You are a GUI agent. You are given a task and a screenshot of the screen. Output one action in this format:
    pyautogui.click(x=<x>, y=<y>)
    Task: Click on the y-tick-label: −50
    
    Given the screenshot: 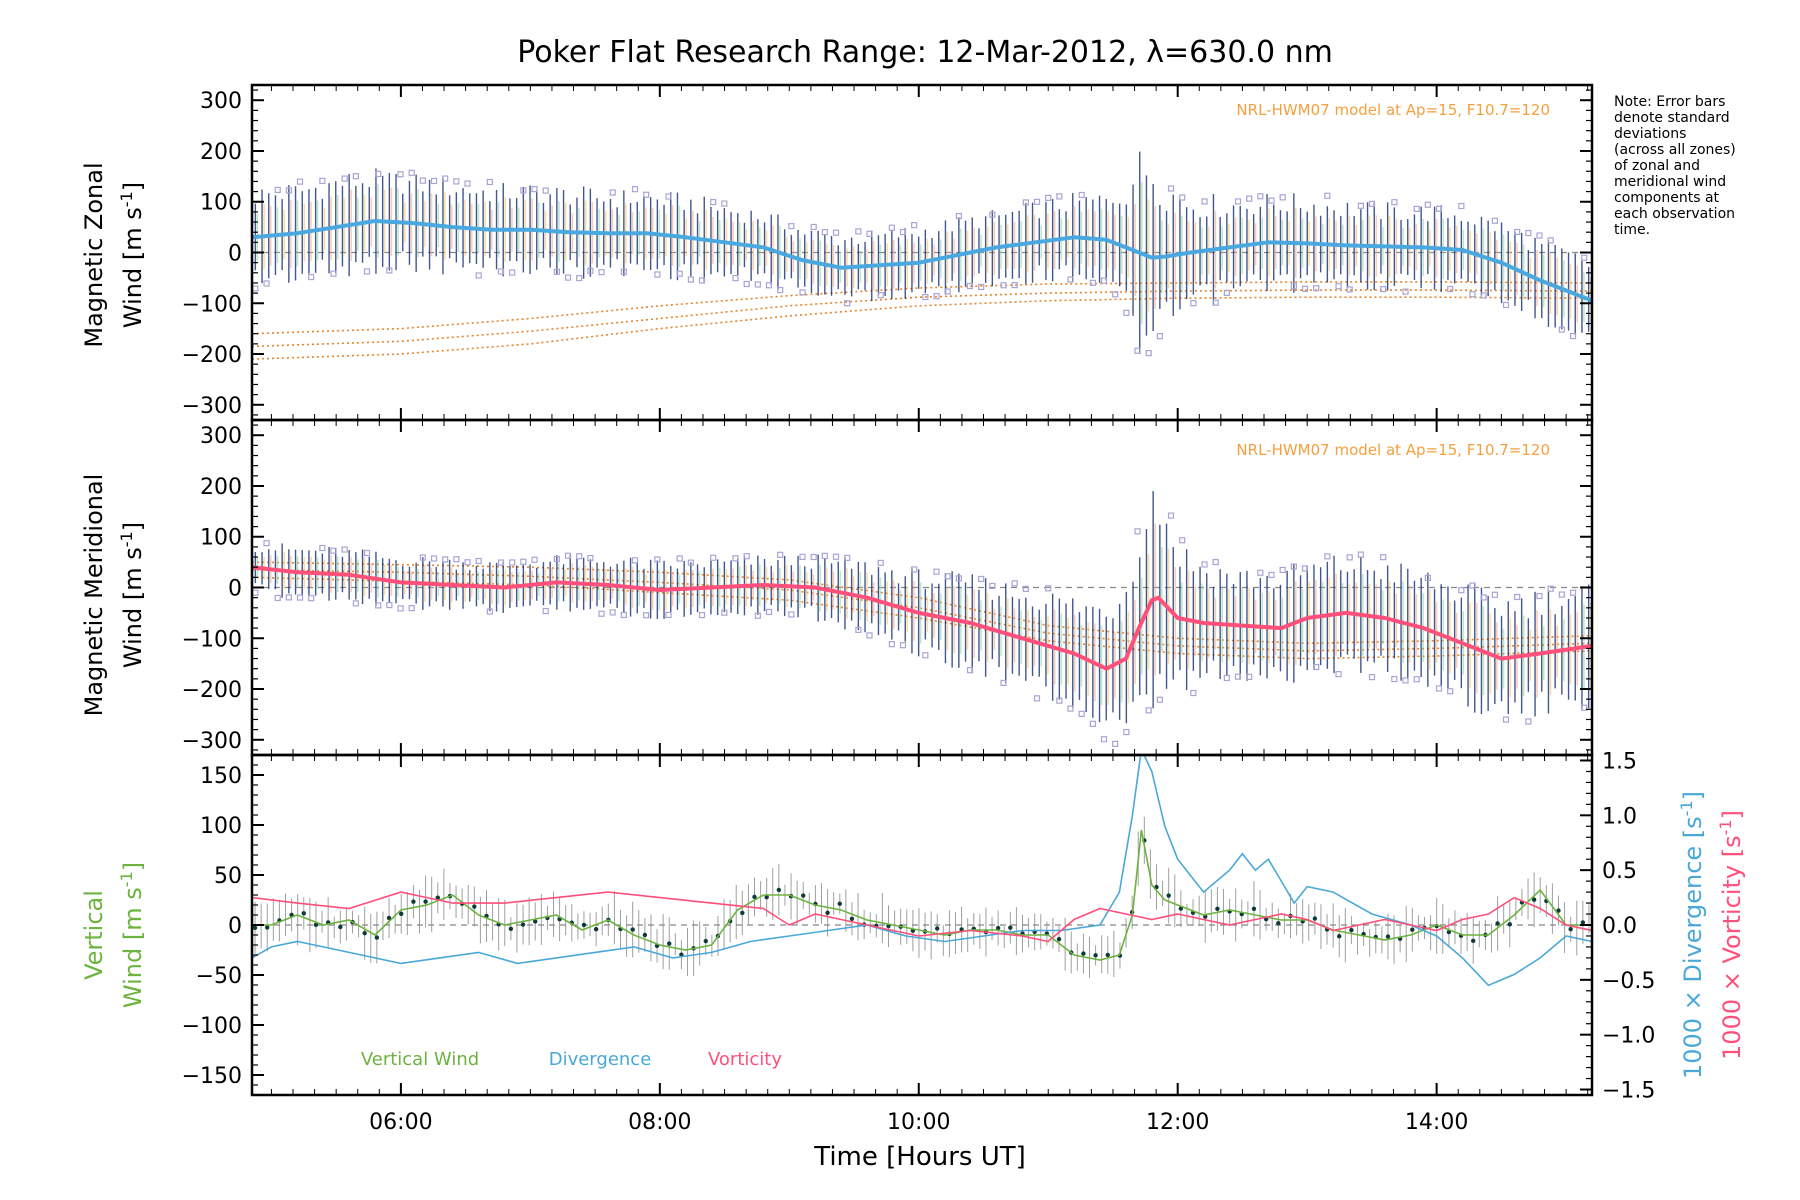 What is the action you would take?
    pyautogui.click(x=219, y=976)
    